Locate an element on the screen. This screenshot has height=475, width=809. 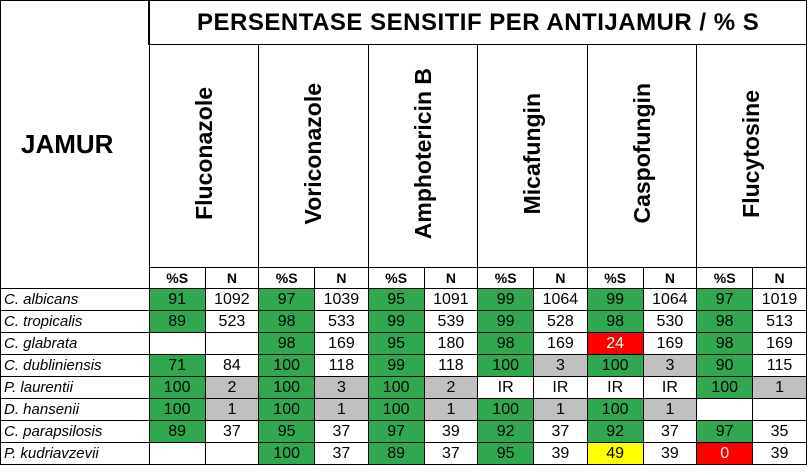
table-row: C. glabrata 98 169 95 180 98 169 24 169 98 169 is located at coordinates (403, 343).